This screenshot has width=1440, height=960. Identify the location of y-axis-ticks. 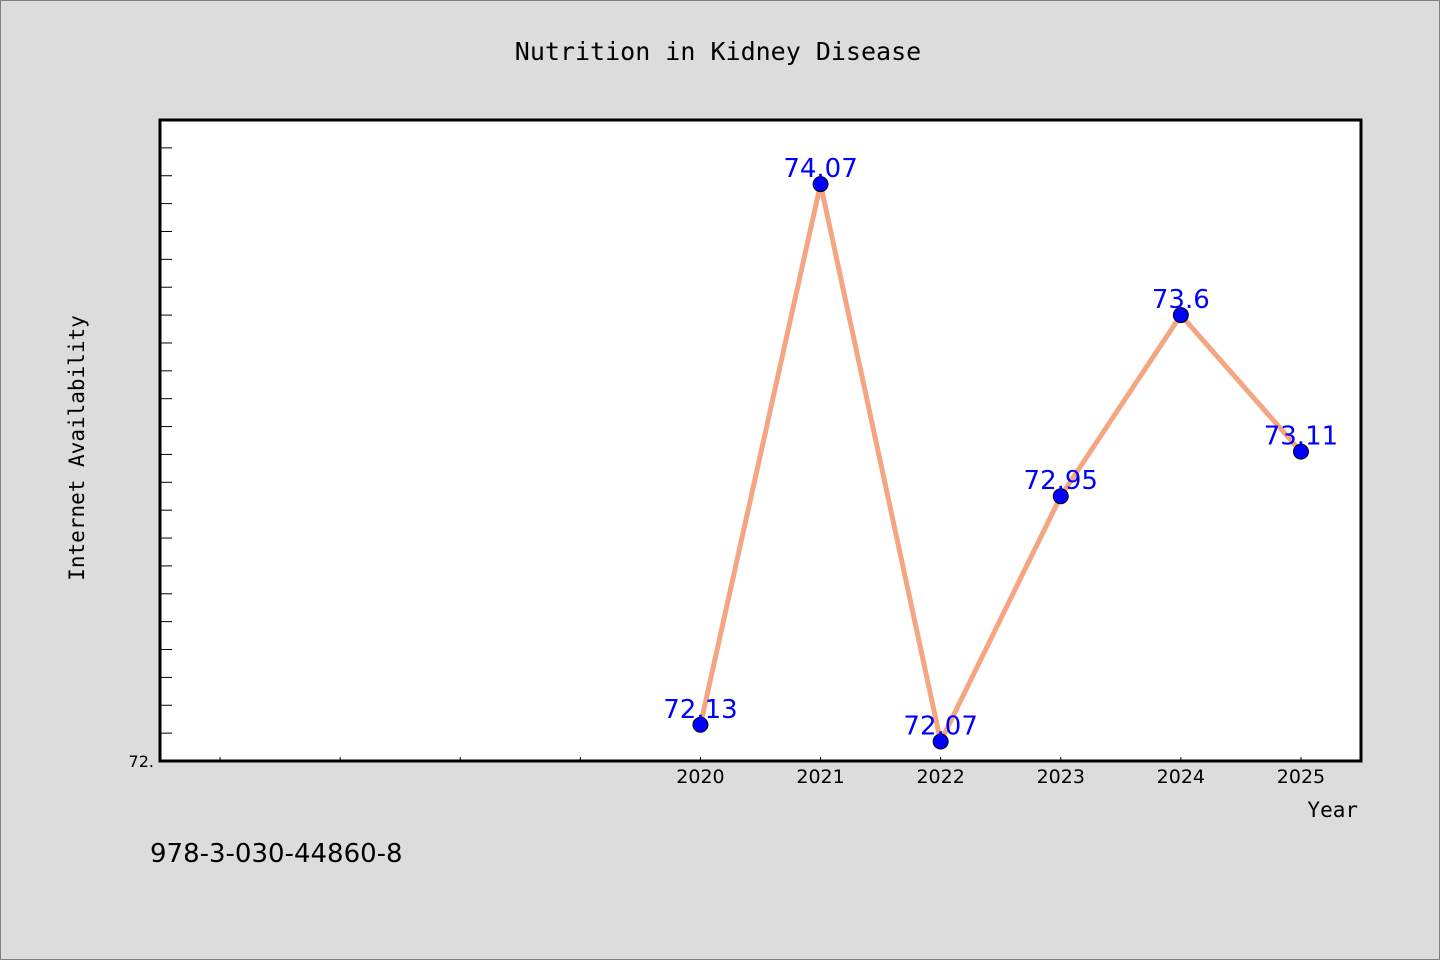
(166, 454).